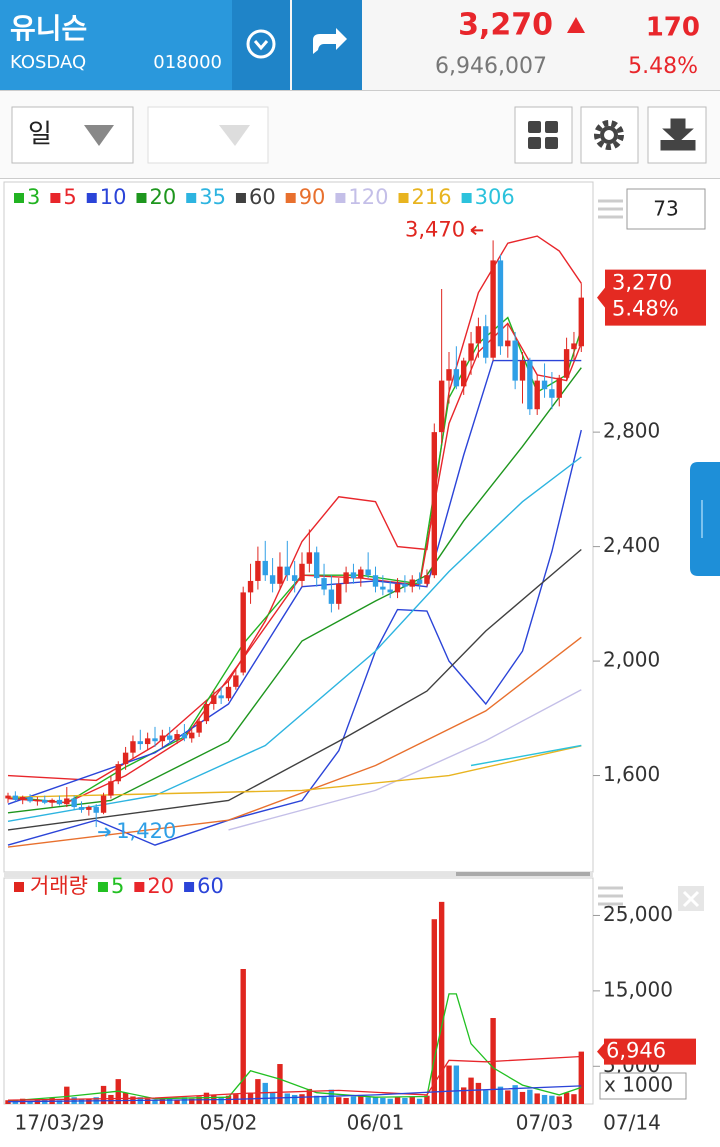  I want to click on legend-label: 60, so click(210, 886).